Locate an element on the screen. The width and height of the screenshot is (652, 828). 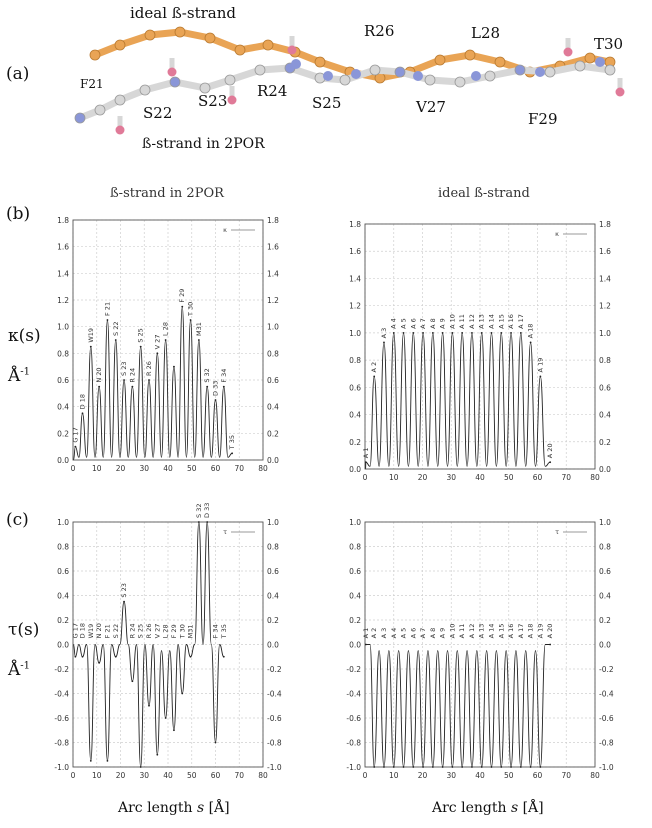
y-tick-label-right: 1.0 is located at coordinates (605, 522).